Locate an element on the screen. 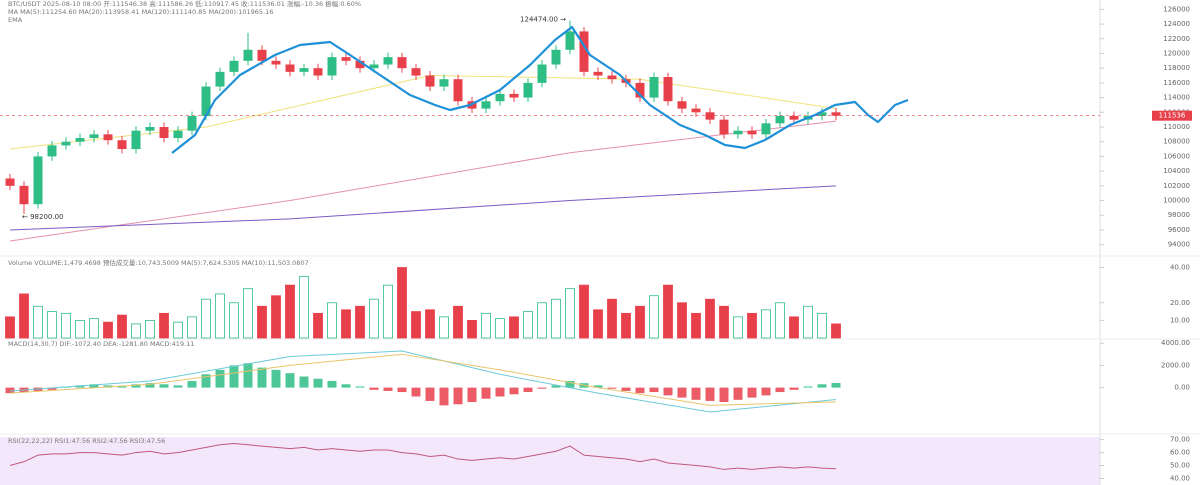 The height and width of the screenshot is (485, 1200). y-tick-label: 60.00 is located at coordinates (1180, 453).